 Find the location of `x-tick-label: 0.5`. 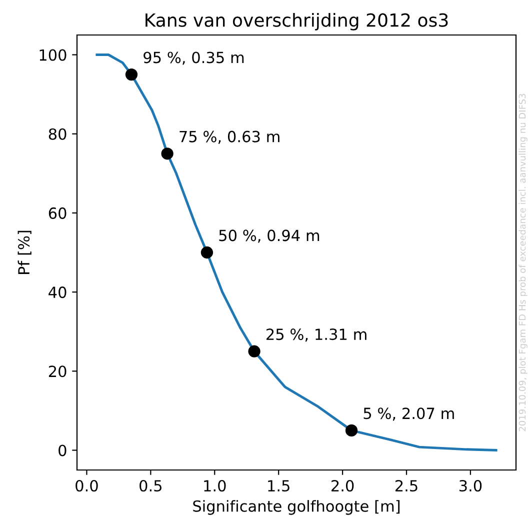

x-tick-label: 0.5 is located at coordinates (151, 486).